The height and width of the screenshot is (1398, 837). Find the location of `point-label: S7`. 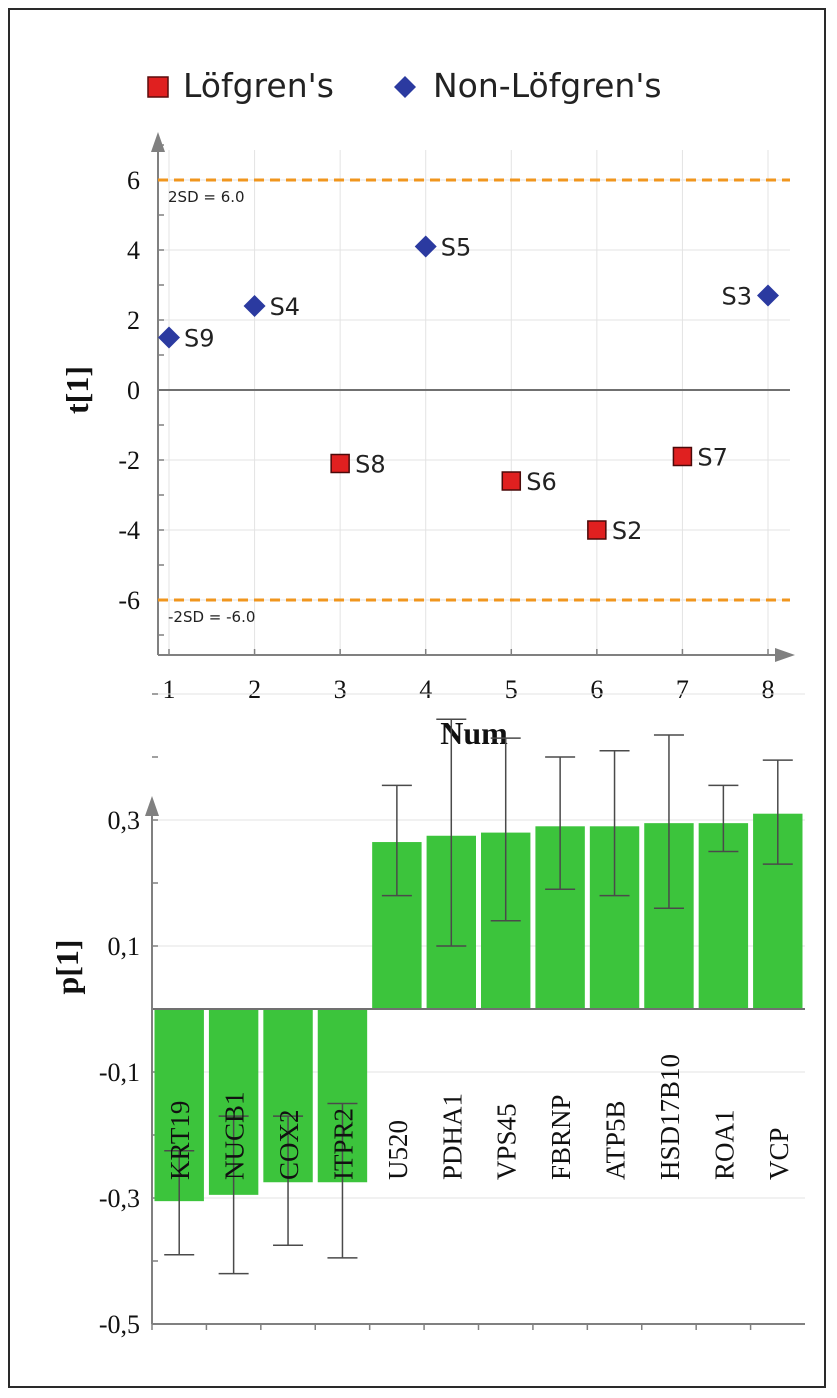

point-label: S7 is located at coordinates (712, 458).